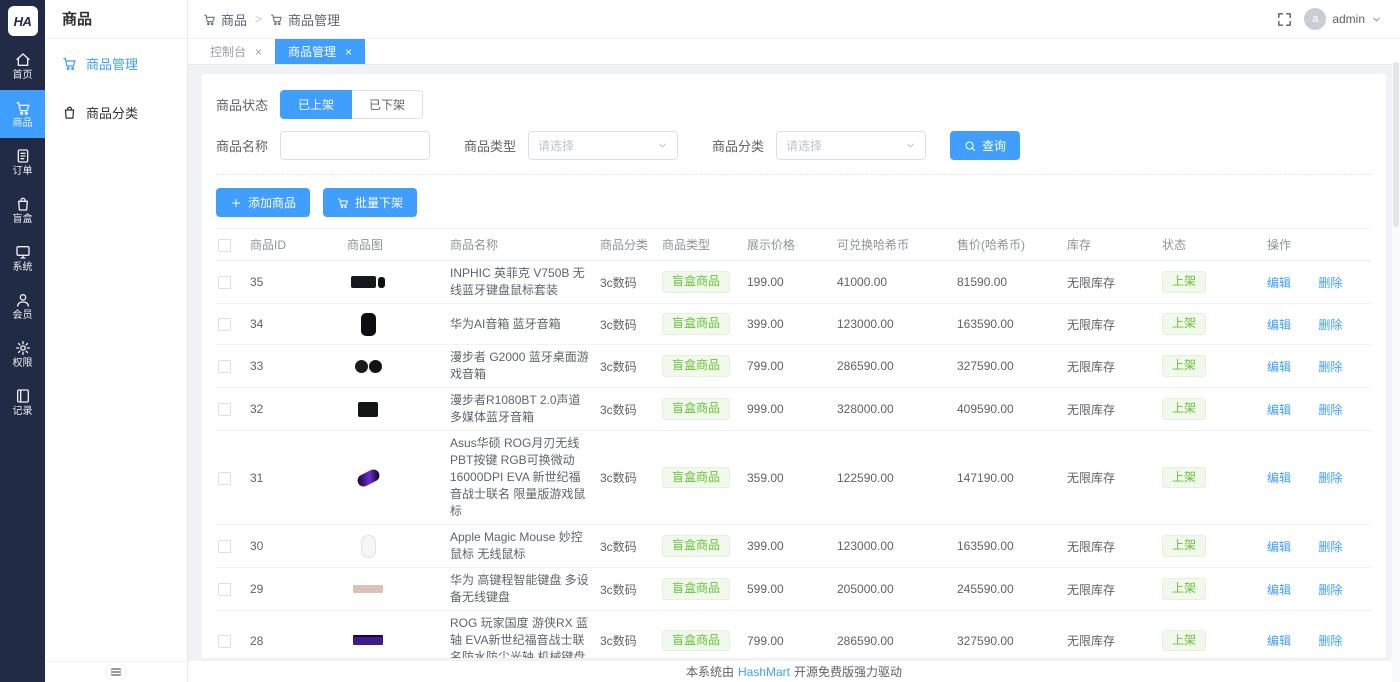 This screenshot has width=1400, height=682. I want to click on submenu-item-goods-category: 商品分类, so click(116, 112).